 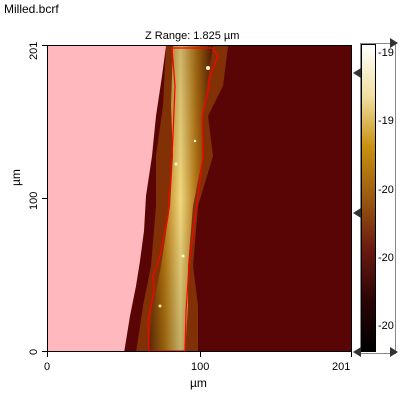 What do you see at coordinates (192, 36) in the screenshot?
I see `z-range-label: Z Range: 1.825 µm` at bounding box center [192, 36].